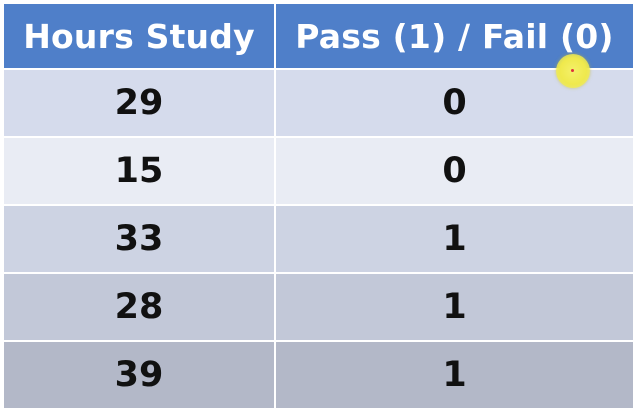 The width and height of the screenshot is (637, 410). Describe the element at coordinates (139, 171) in the screenshot. I see `cell-hours: 15` at that location.